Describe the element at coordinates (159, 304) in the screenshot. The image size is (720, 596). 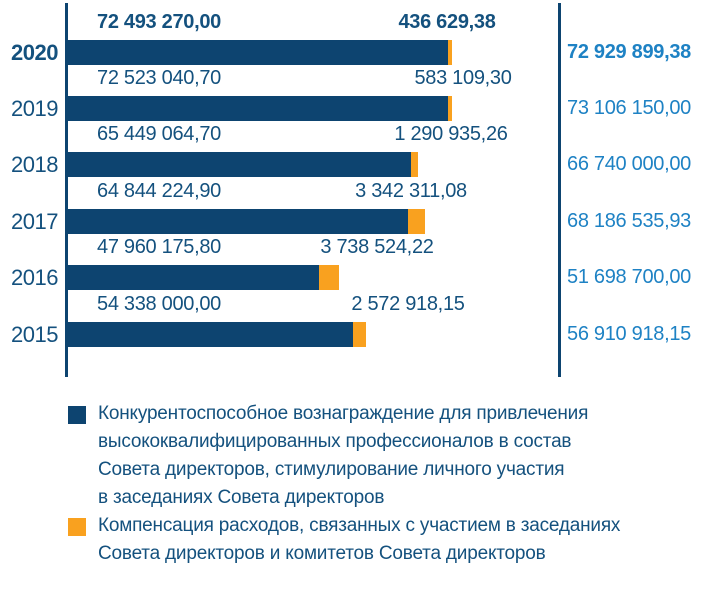
I see `remuneration-value-label: 54 338 000,00` at that location.